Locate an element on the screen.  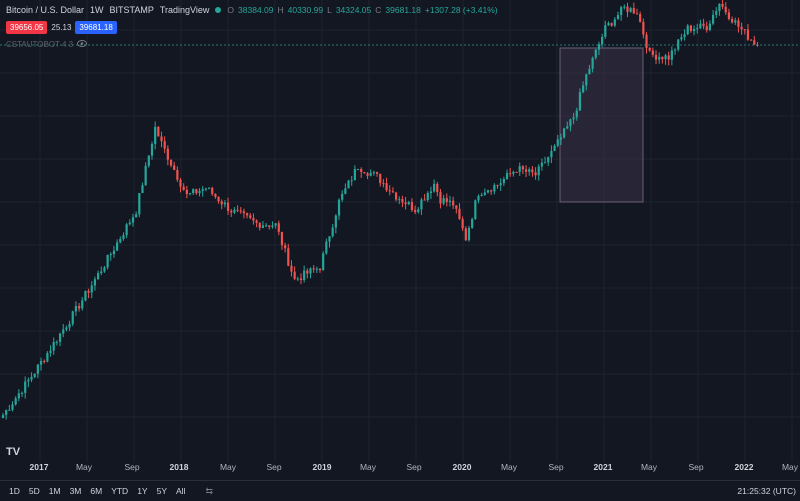
market-status-icon is located at coordinates (218, 10).